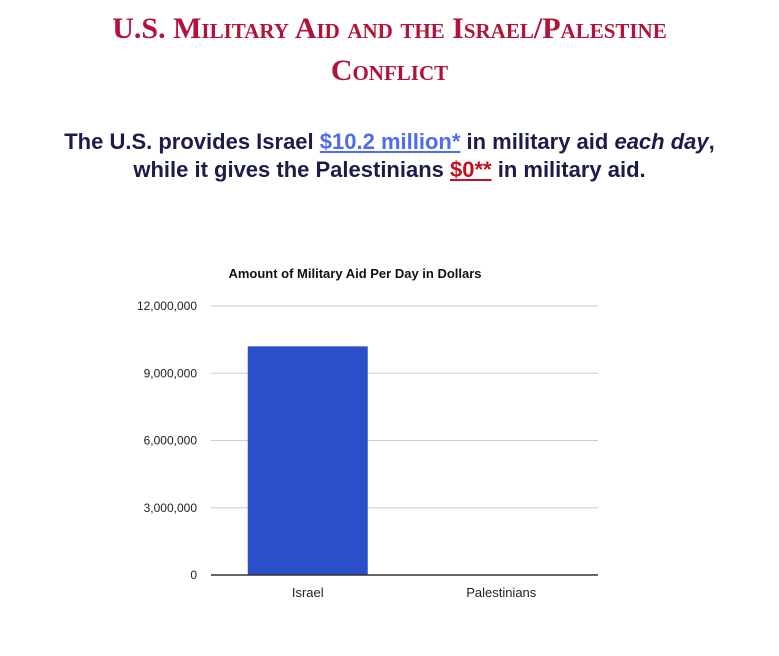 Image resolution: width=779 pixels, height=656 pixels. I want to click on y-tick-label: 12,000,000, so click(167, 306).